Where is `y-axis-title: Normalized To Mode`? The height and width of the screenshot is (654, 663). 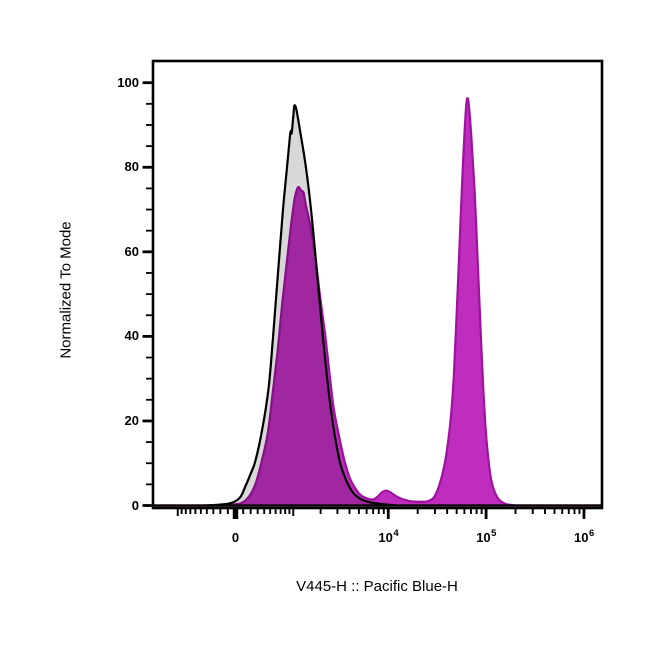
y-axis-title: Normalized To Mode is located at coordinates (66, 290).